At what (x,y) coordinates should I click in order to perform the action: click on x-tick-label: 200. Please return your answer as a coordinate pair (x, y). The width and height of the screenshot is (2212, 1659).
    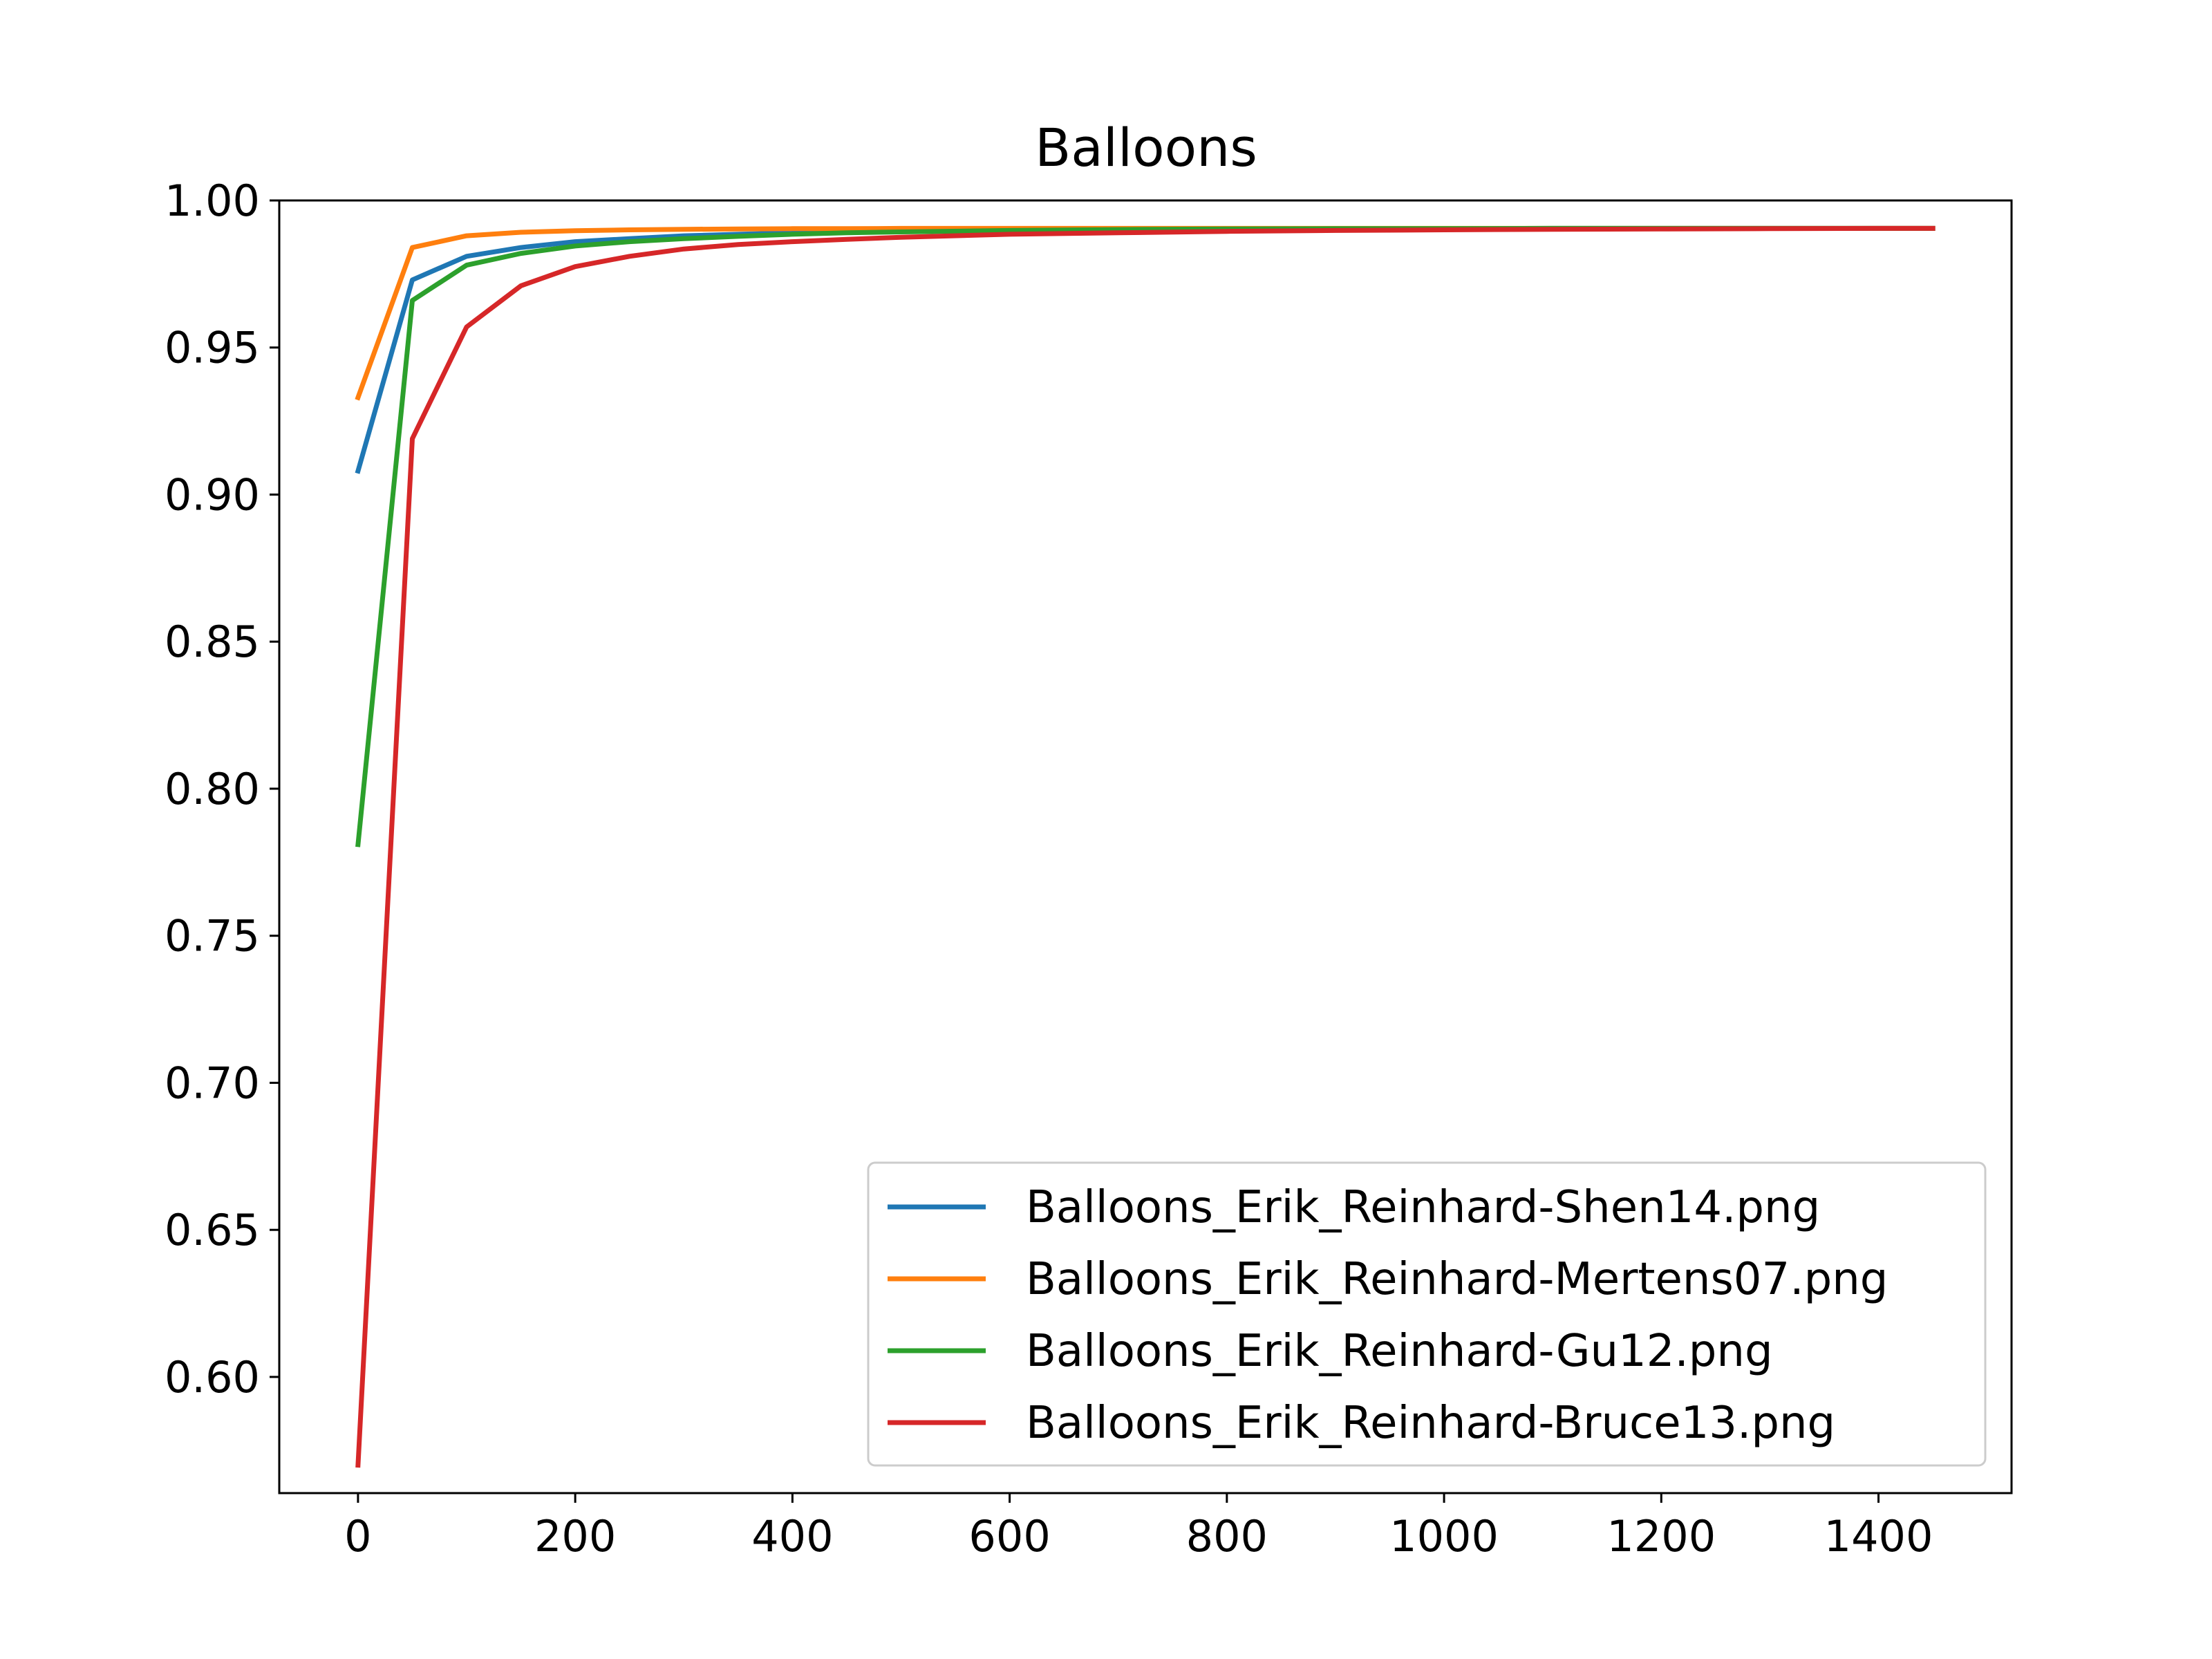
    Looking at the image, I should click on (575, 1536).